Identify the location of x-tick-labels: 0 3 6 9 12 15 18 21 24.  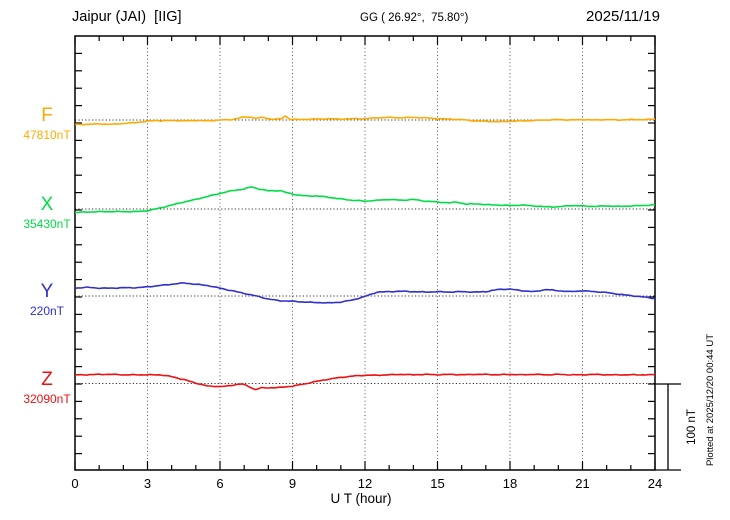
(366, 483).